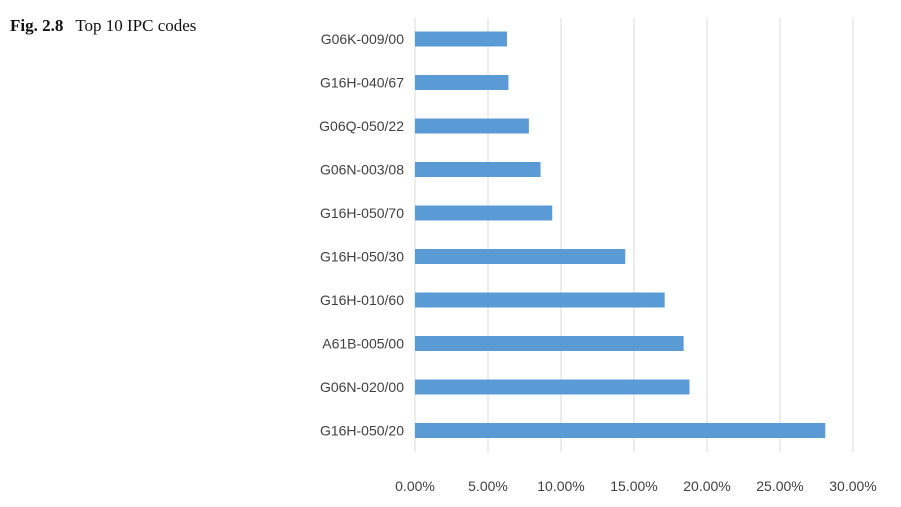 The height and width of the screenshot is (507, 901). Describe the element at coordinates (136, 25) in the screenshot. I see `figure-title: Top 10 IPC codes` at that location.